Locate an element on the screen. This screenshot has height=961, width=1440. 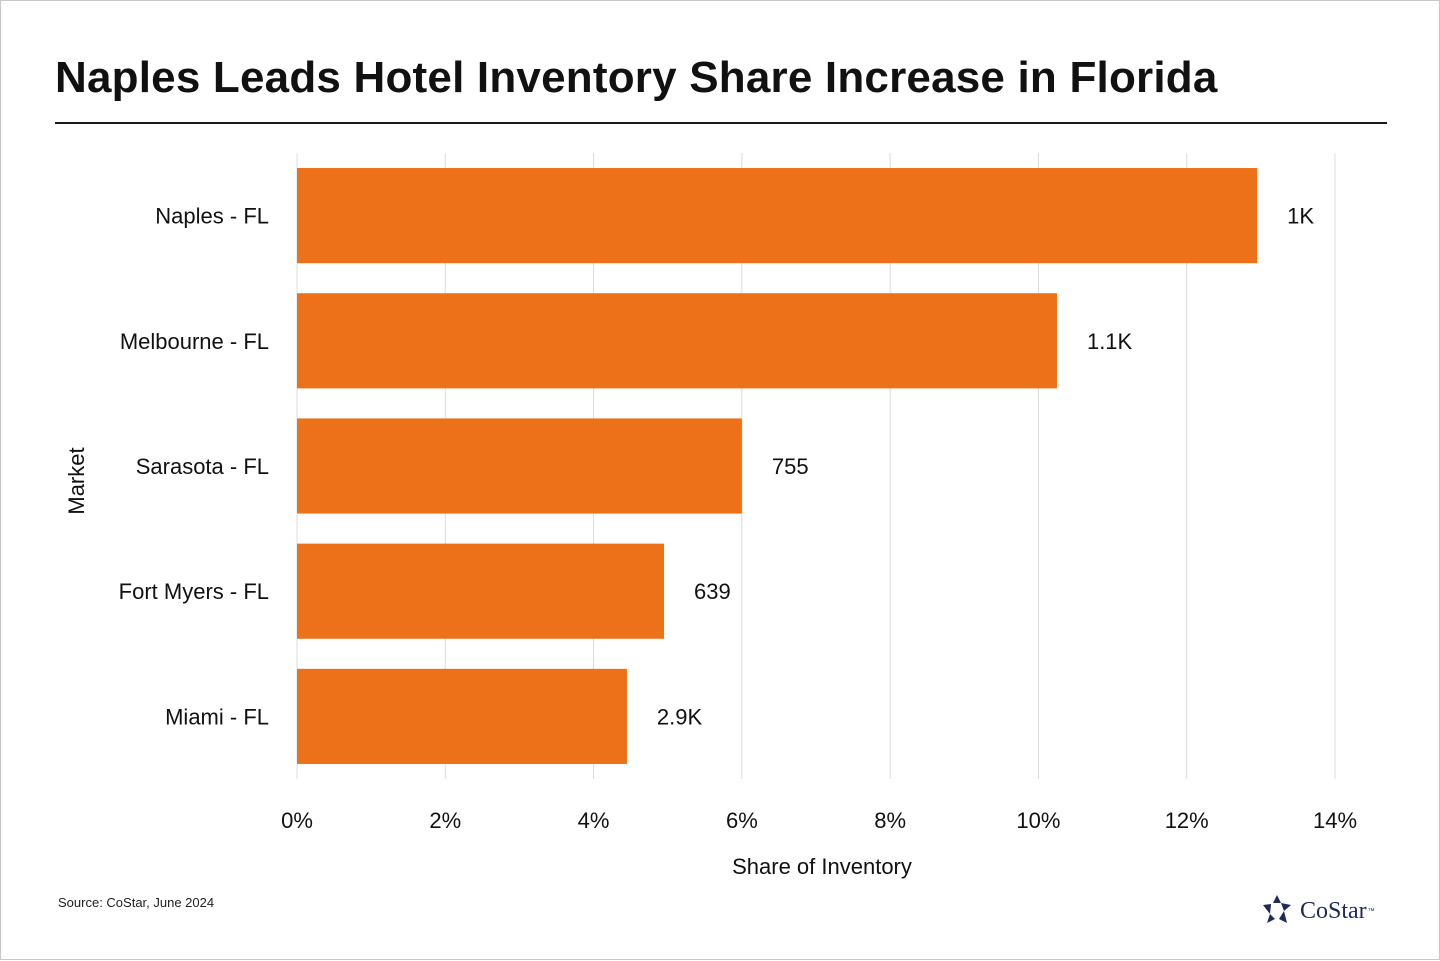
y-tick-label: Miami - FL is located at coordinates (217, 716).